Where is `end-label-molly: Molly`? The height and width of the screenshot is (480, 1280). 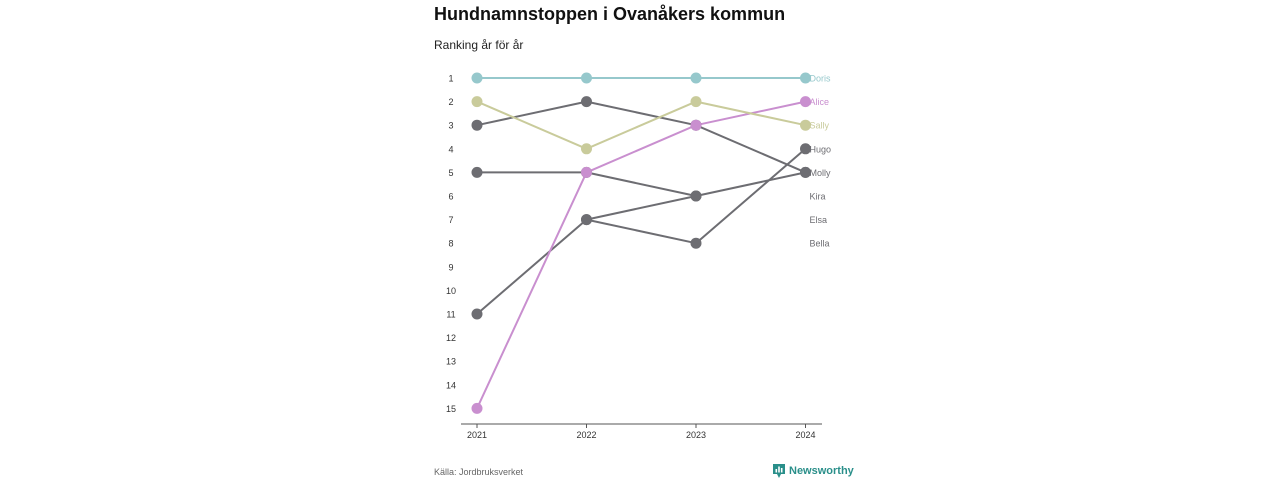 end-label-molly: Molly is located at coordinates (821, 173).